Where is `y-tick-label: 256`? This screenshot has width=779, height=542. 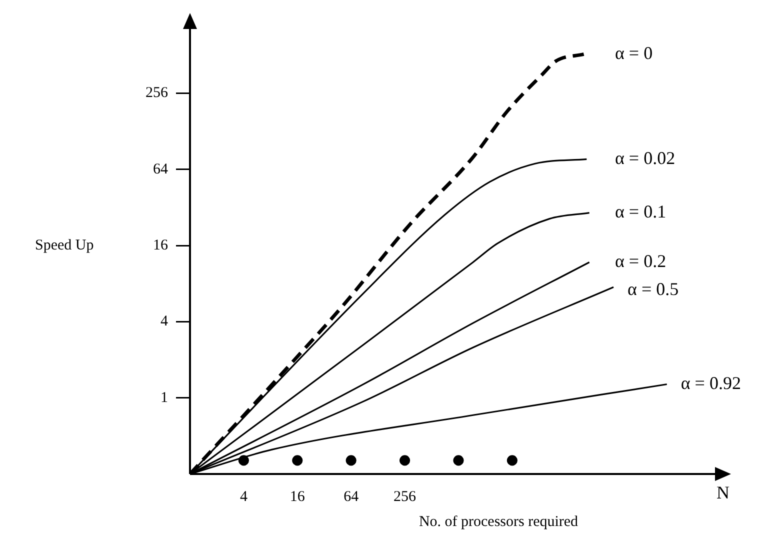
y-tick-label: 256 is located at coordinates (157, 93).